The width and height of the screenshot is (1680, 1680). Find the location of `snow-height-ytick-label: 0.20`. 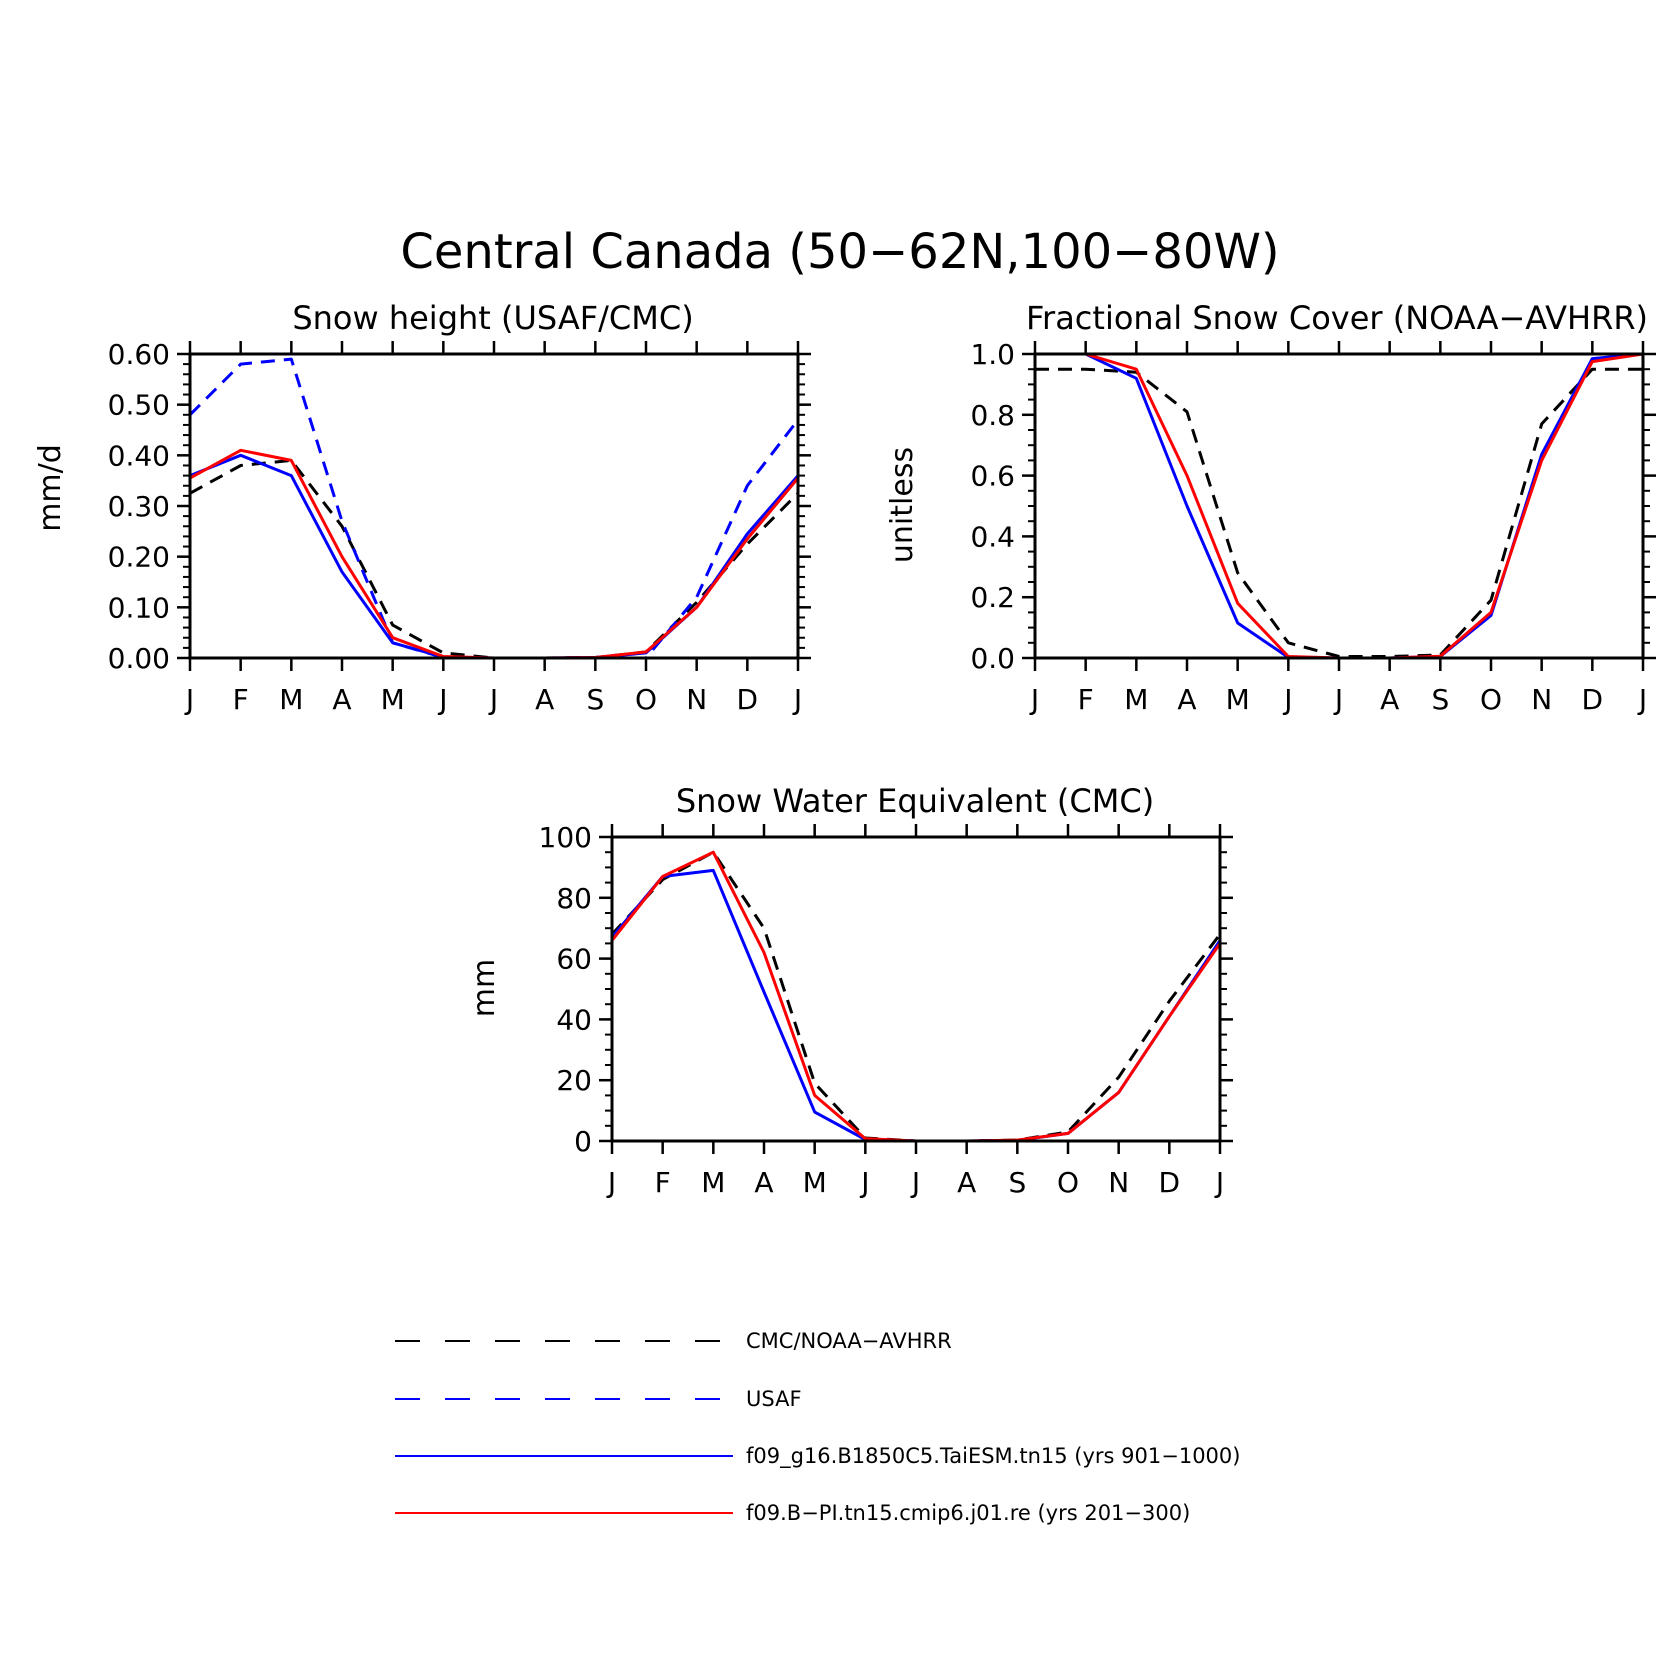

snow-height-ytick-label: 0.20 is located at coordinates (139, 557).